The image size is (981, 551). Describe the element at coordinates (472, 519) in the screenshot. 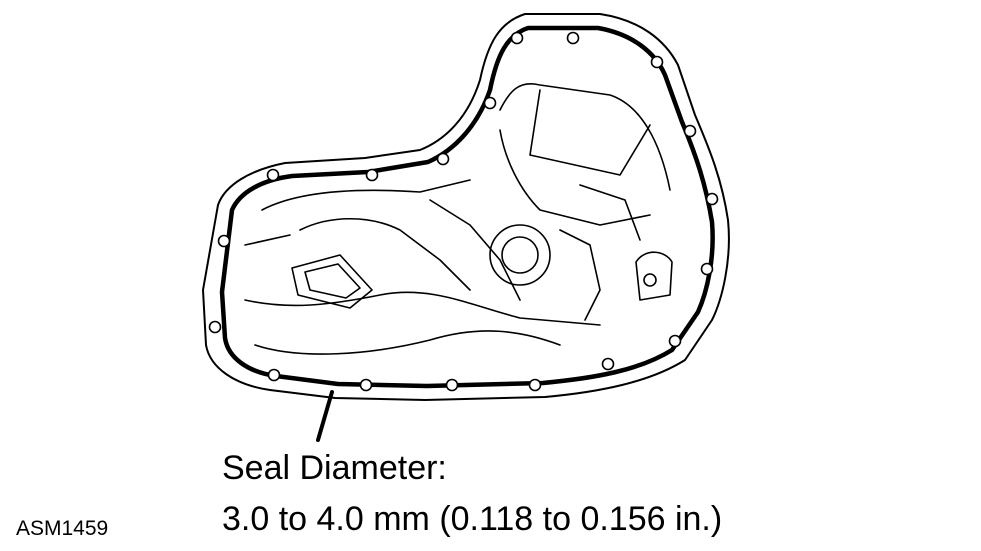

I see `seal-diameter-value: 3.0 to 4.0 mm (0.118 to 0.156 in.)` at that location.